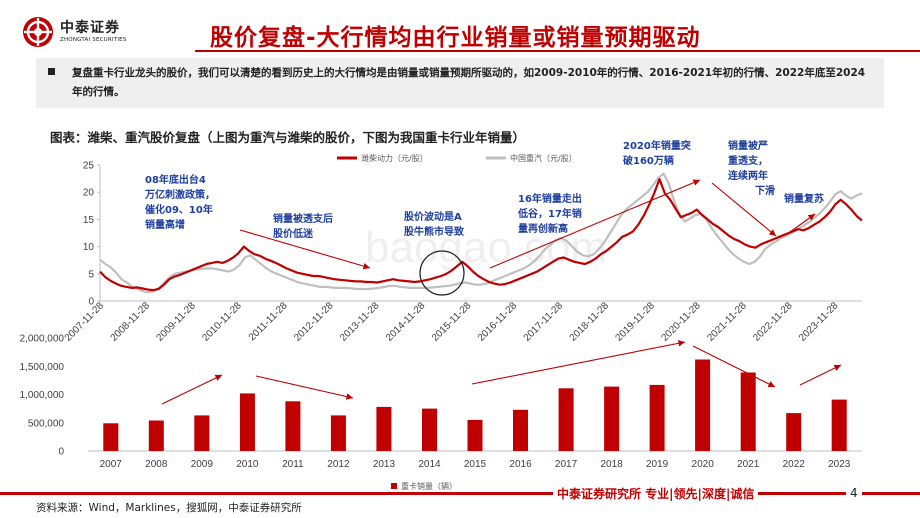 This screenshot has width=920, height=518. What do you see at coordinates (475, 435) in the screenshot?
I see `sales-bar-2015` at bounding box center [475, 435].